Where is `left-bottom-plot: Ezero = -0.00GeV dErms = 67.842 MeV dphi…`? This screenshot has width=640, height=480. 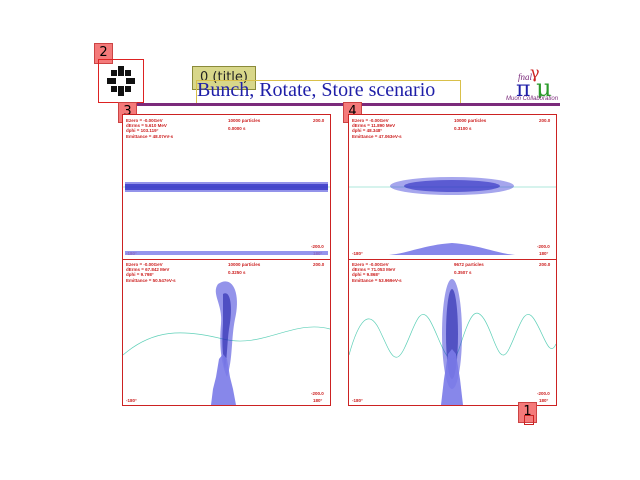 left-bottom-plot: Ezero = -0.00GeV dErms = 67.842 MeV dphi… is located at coordinates (226, 332).